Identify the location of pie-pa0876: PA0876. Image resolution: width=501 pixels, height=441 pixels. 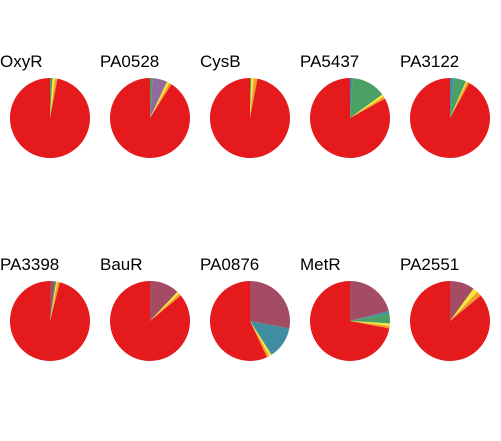
(245, 308).